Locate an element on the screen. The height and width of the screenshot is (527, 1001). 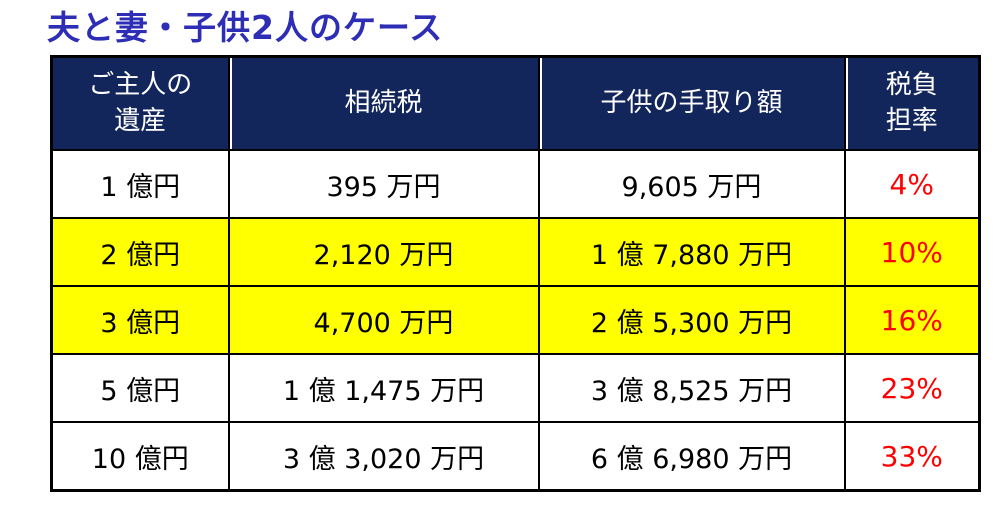
table-row: 5 億円 1 億 1,475 万円 3 億 8,525 万円 23% is located at coordinates (515, 388).